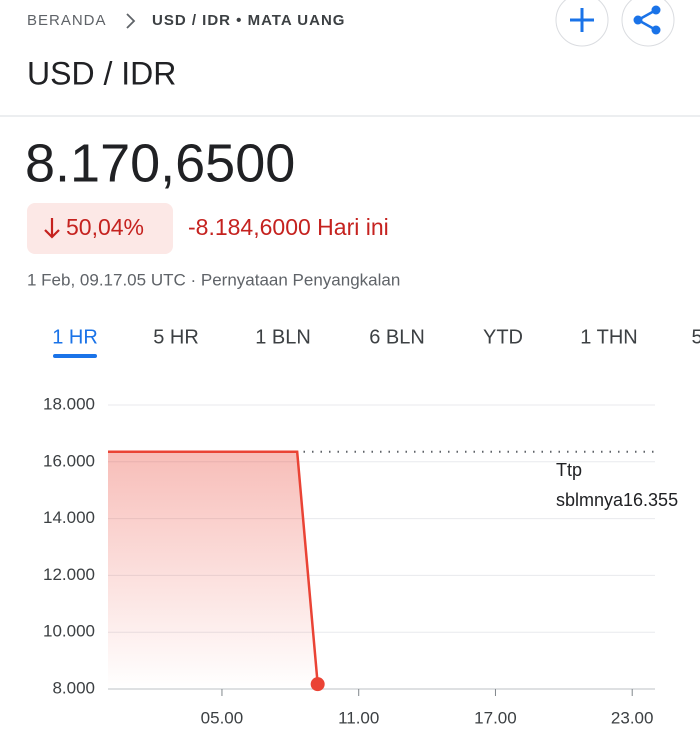  Describe the element at coordinates (632, 717) in the screenshot. I see `x-tick-label: 23.00` at that location.